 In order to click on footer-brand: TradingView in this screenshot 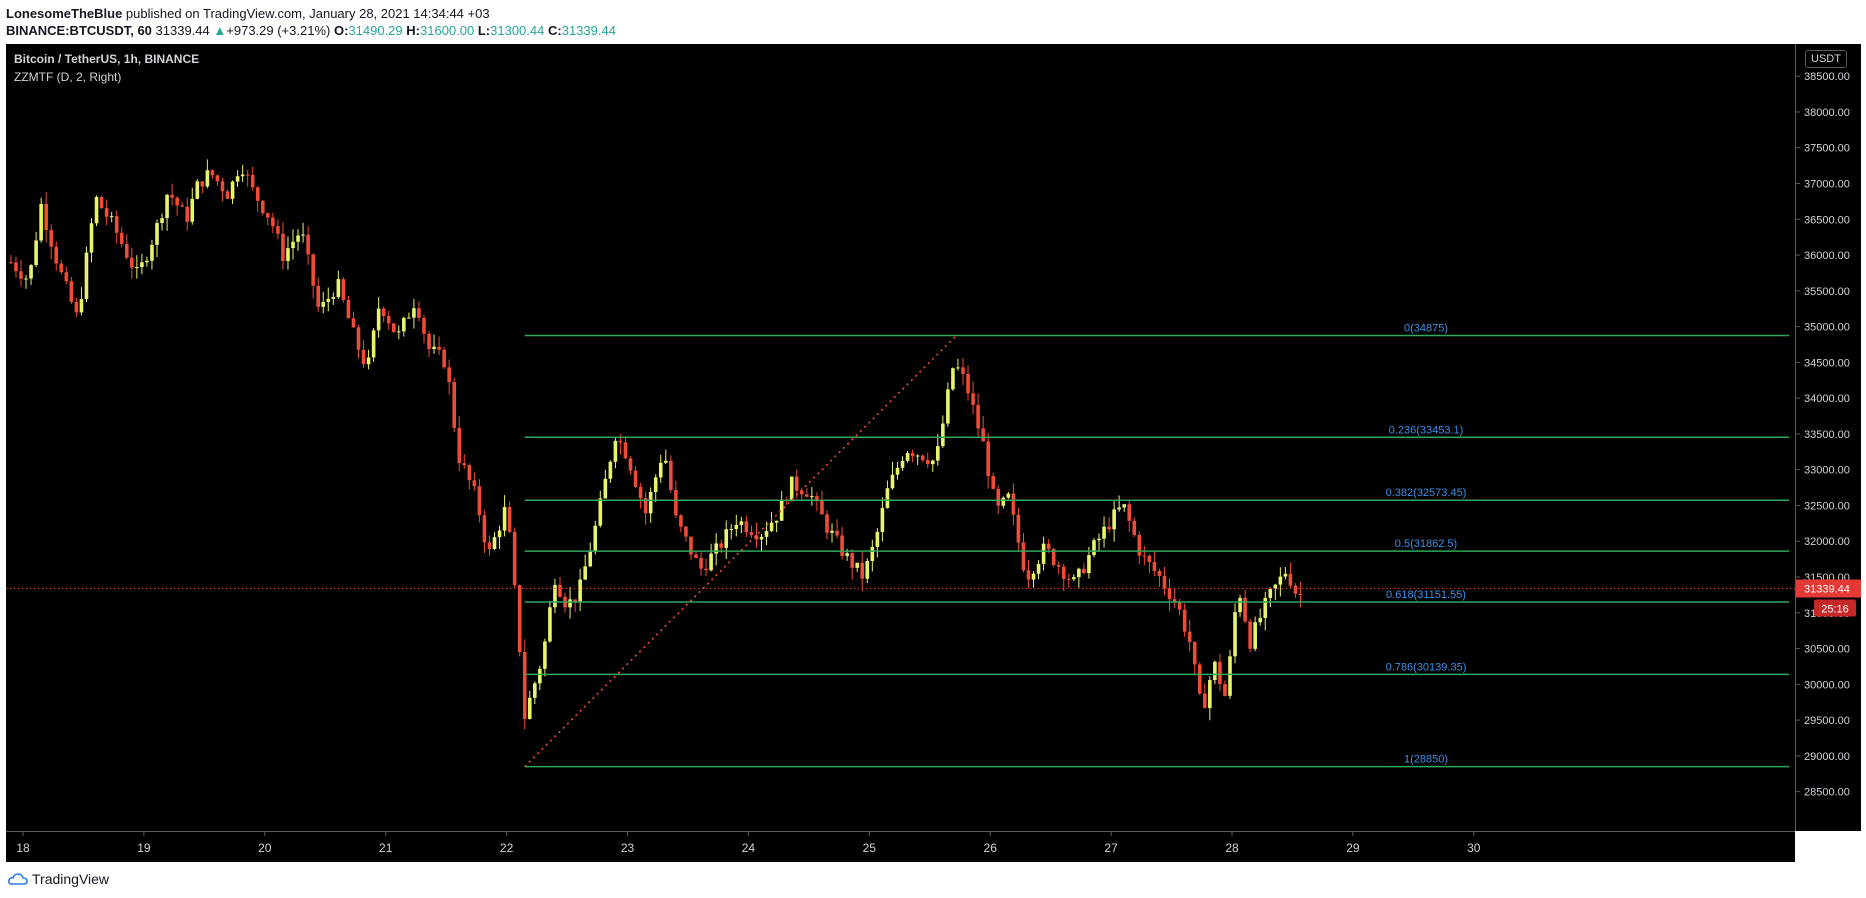, I will do `click(58, 879)`.